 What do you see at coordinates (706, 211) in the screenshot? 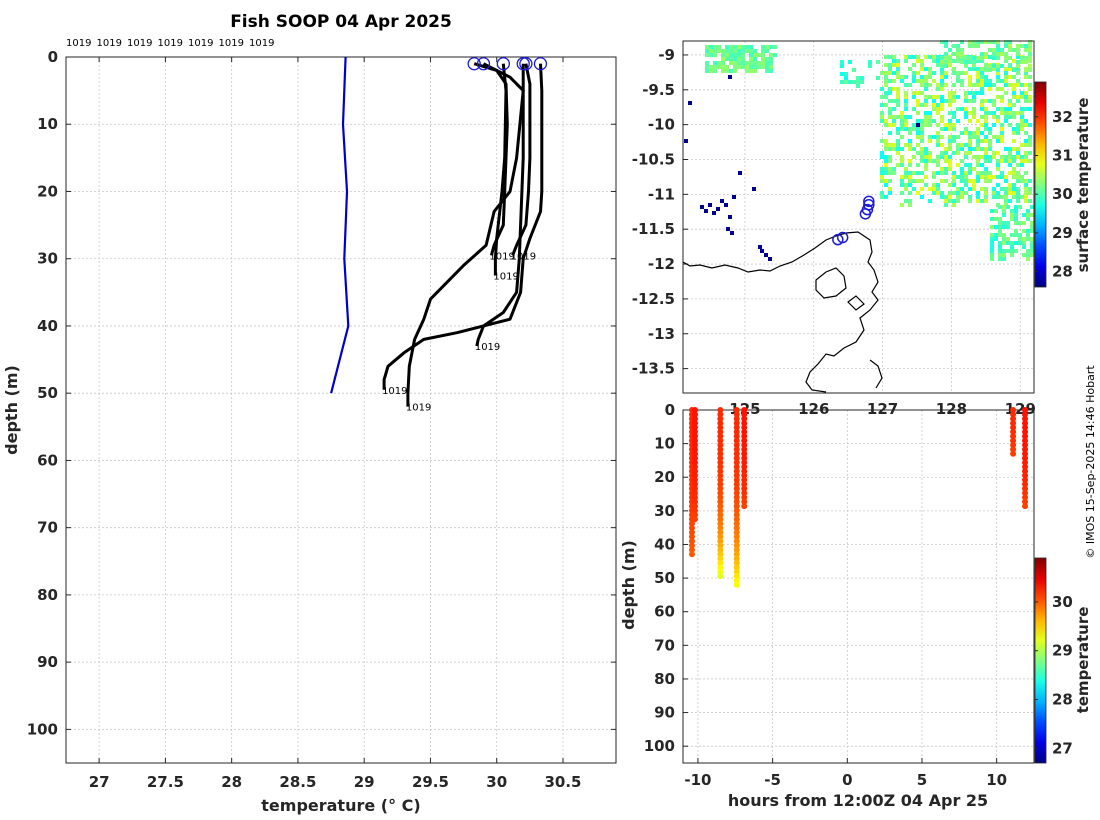
I see `sst-pixel-cold` at bounding box center [706, 211].